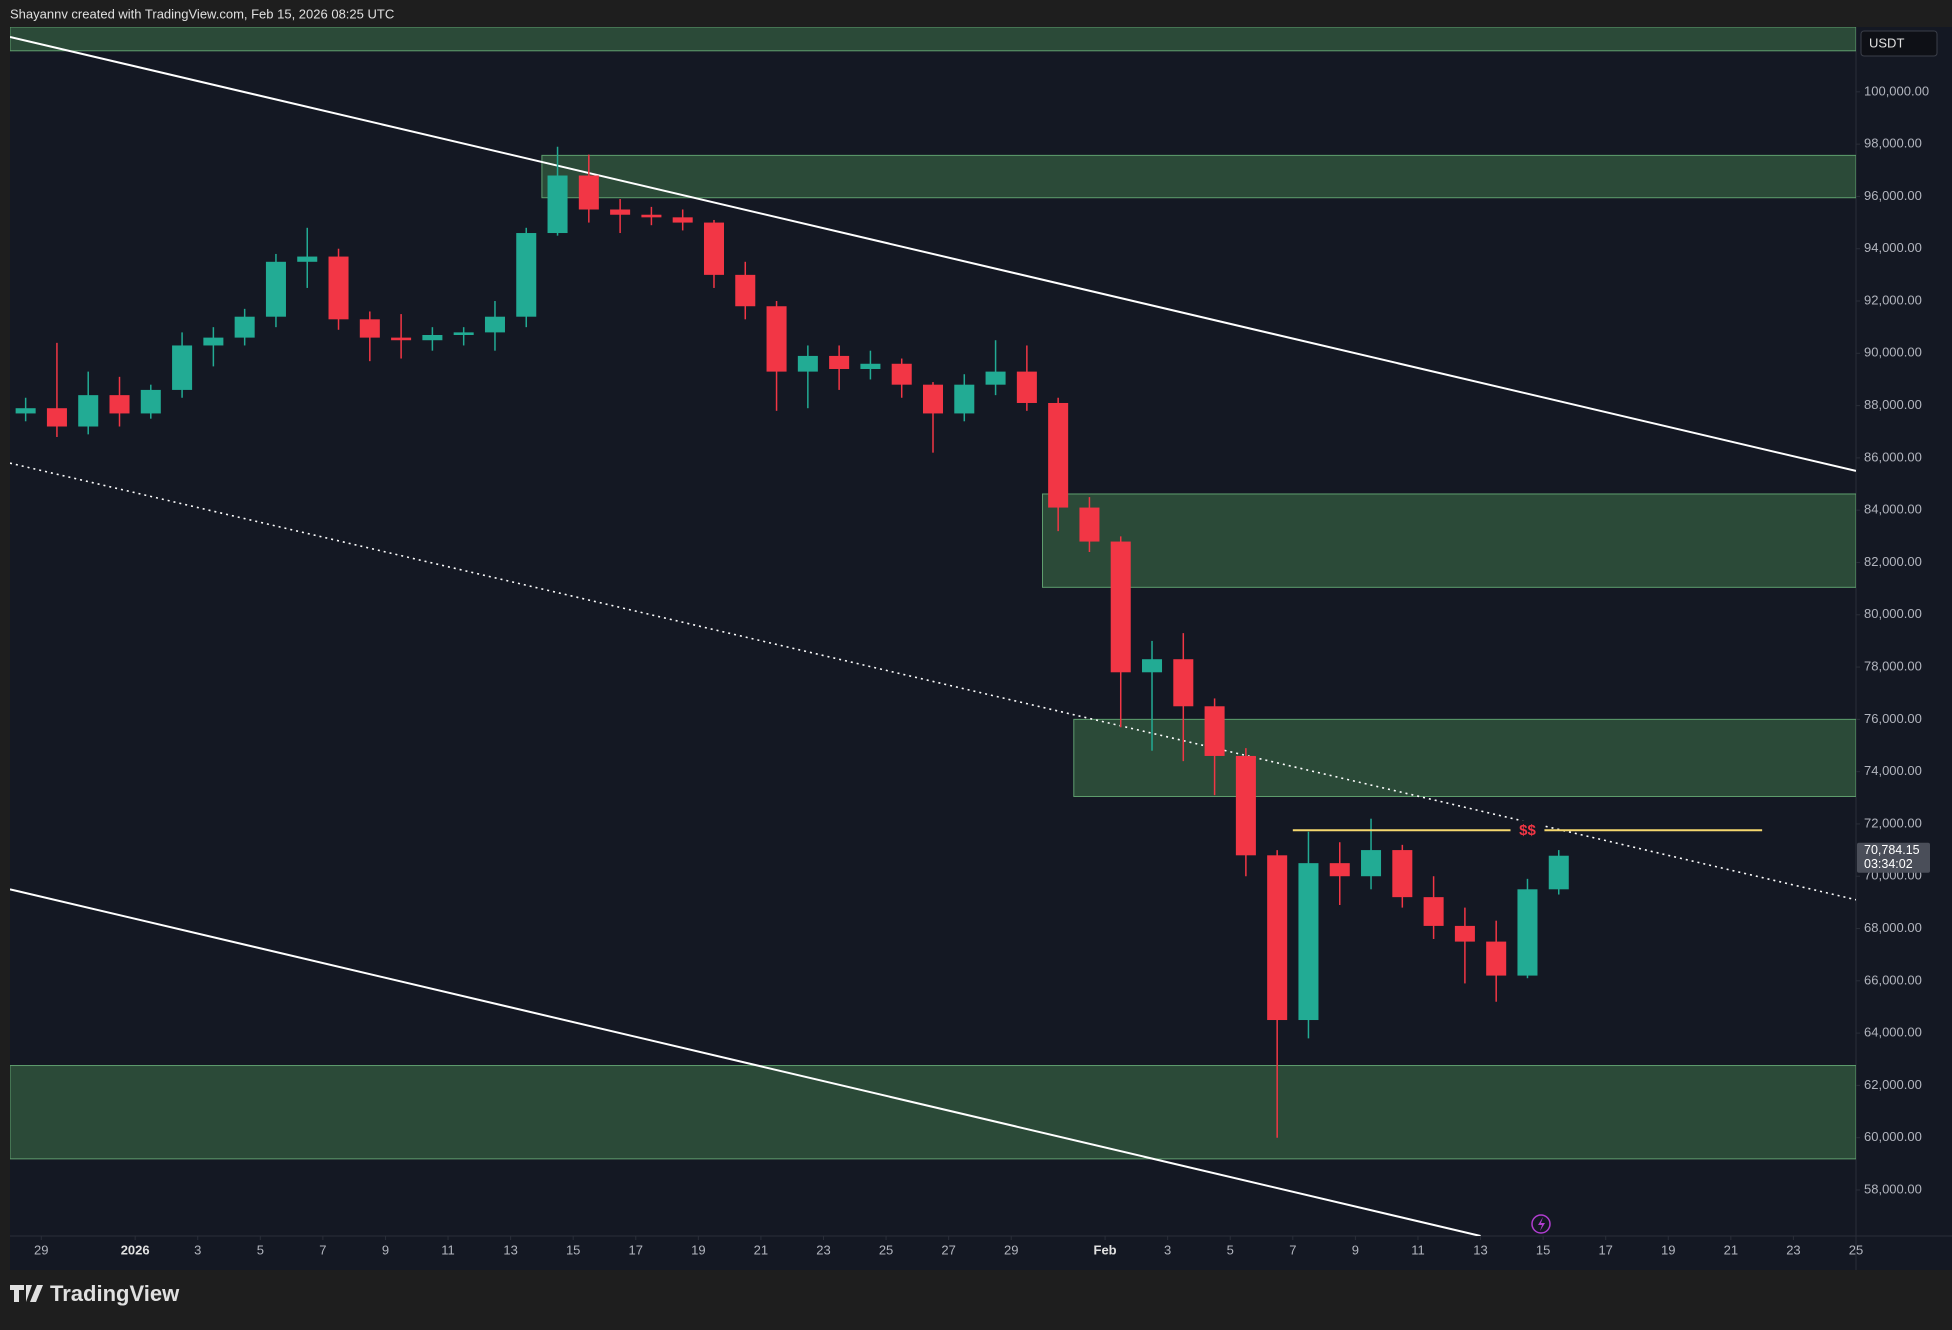  Describe the element at coordinates (1893, 613) in the screenshot. I see `y-tick-label: 80,000.00` at that location.